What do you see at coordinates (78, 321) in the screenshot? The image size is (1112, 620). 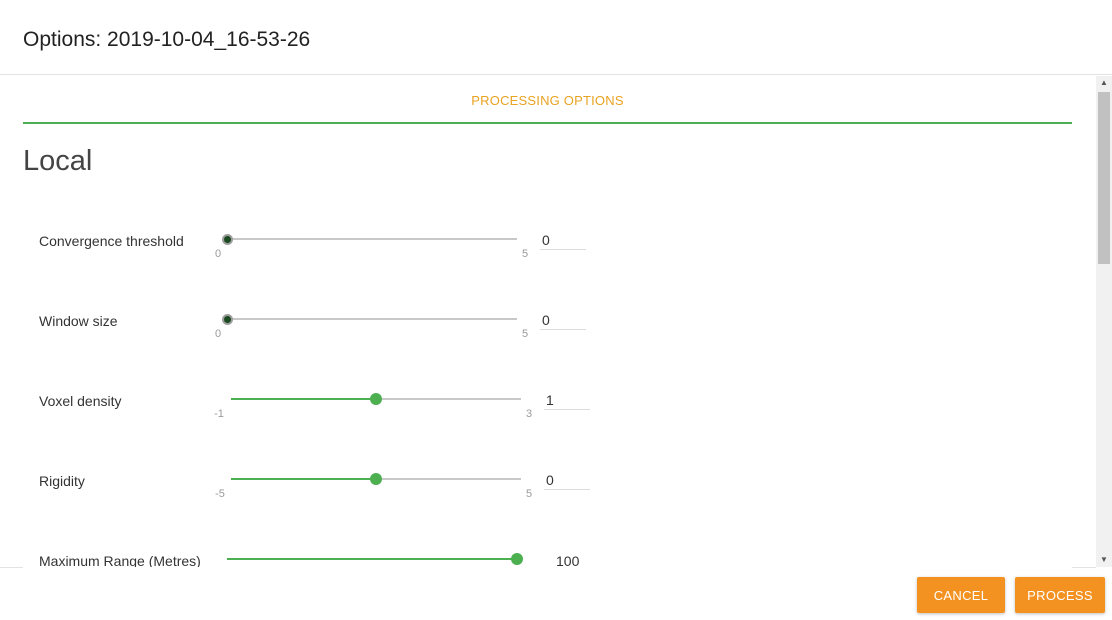 I see `window-size-label: Window size` at bounding box center [78, 321].